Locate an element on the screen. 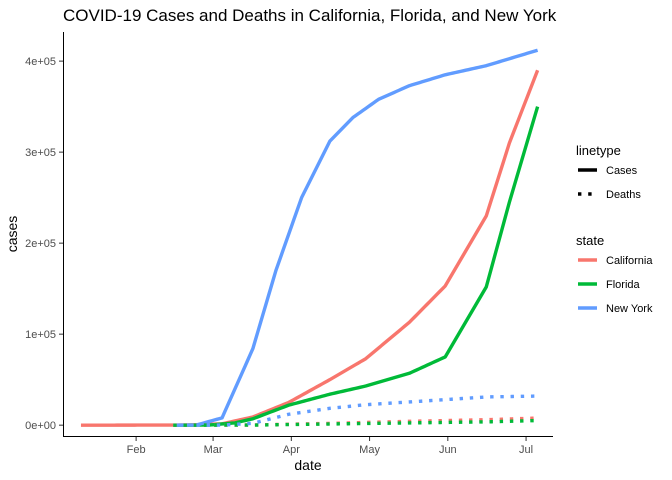 The image size is (672, 480). legend-label-deaths: Deaths is located at coordinates (623, 195).